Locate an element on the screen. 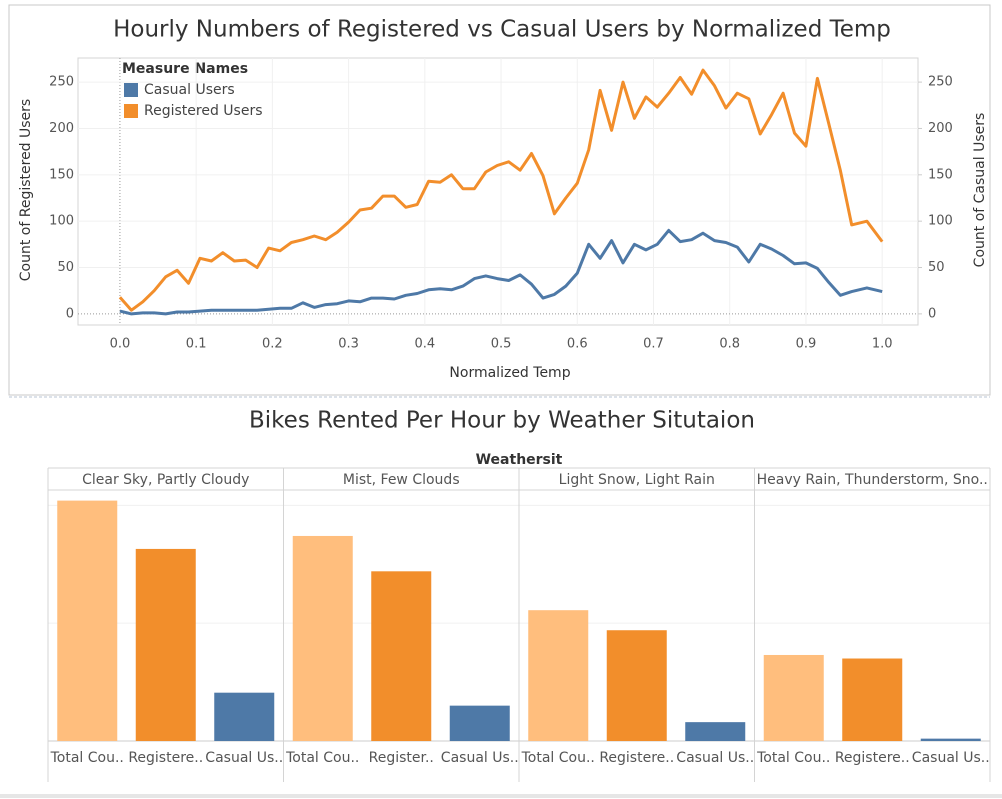  x-tick-label: 0.9 is located at coordinates (806, 344).